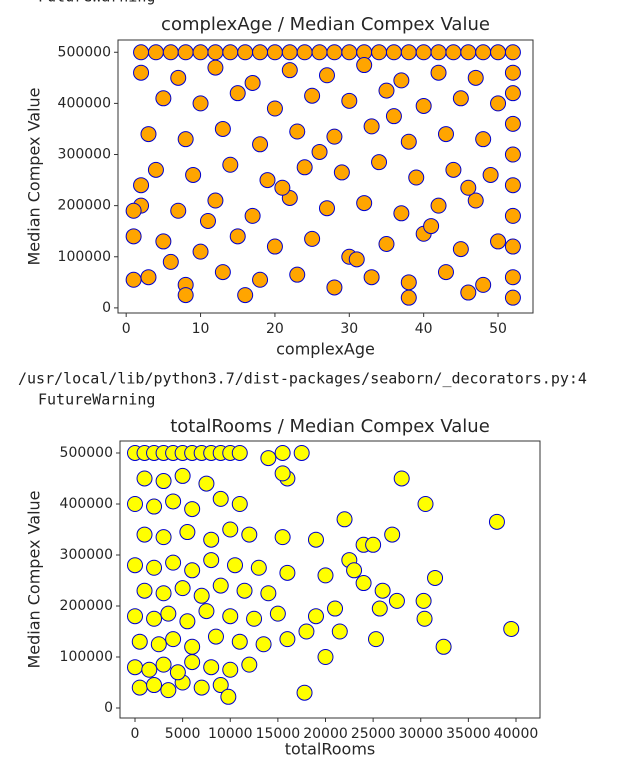 This screenshot has width=621, height=764. I want to click on y-tick-label: 300000, so click(86, 555).